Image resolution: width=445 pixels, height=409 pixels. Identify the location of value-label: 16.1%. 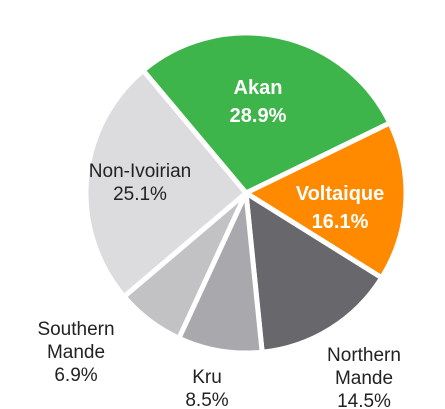
(340, 222).